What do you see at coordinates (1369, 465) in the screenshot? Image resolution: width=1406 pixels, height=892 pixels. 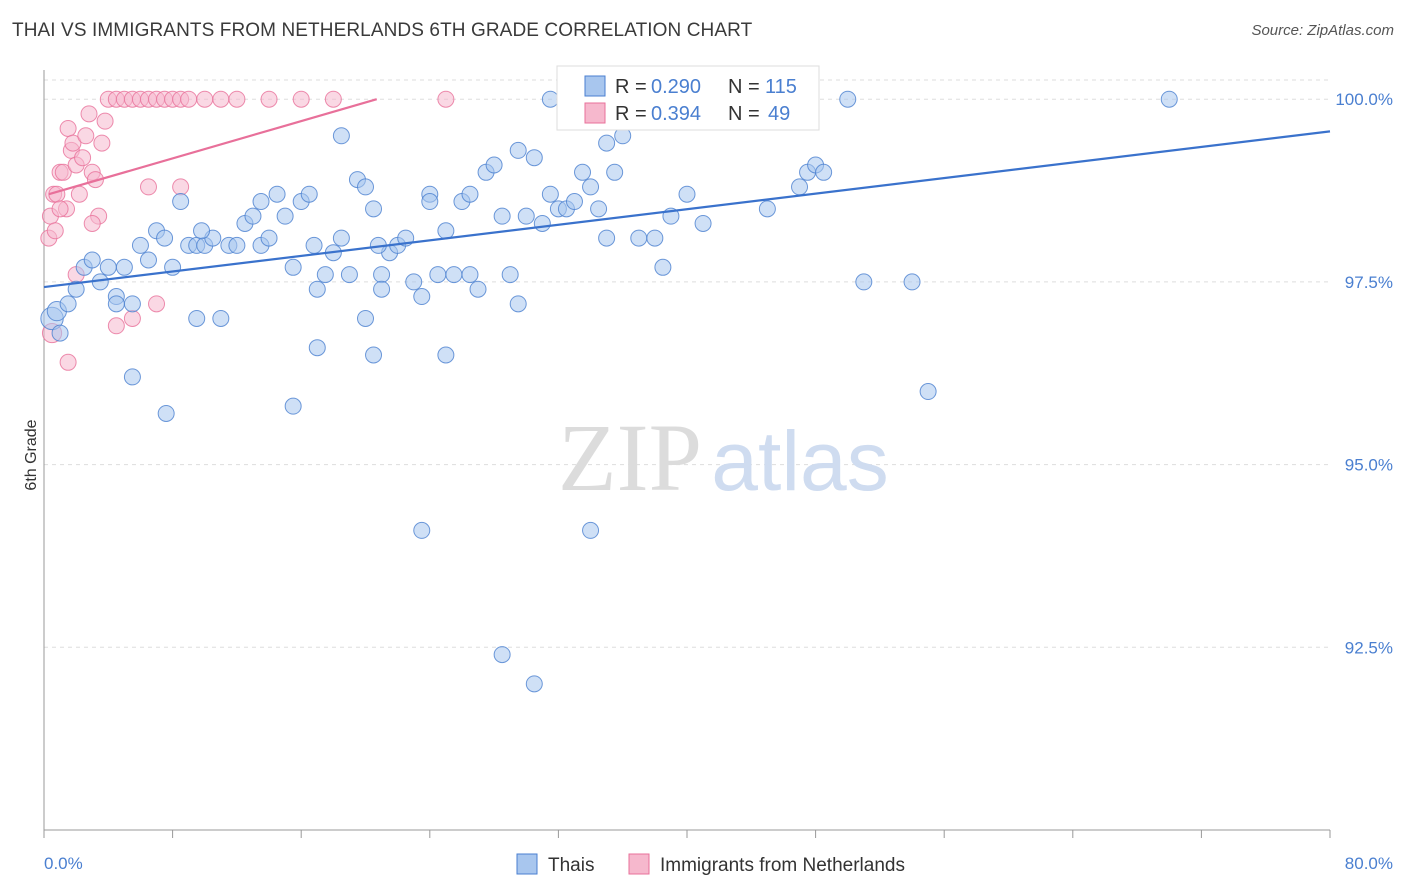 I see `y-tick-label: 95.0%` at bounding box center [1369, 465].